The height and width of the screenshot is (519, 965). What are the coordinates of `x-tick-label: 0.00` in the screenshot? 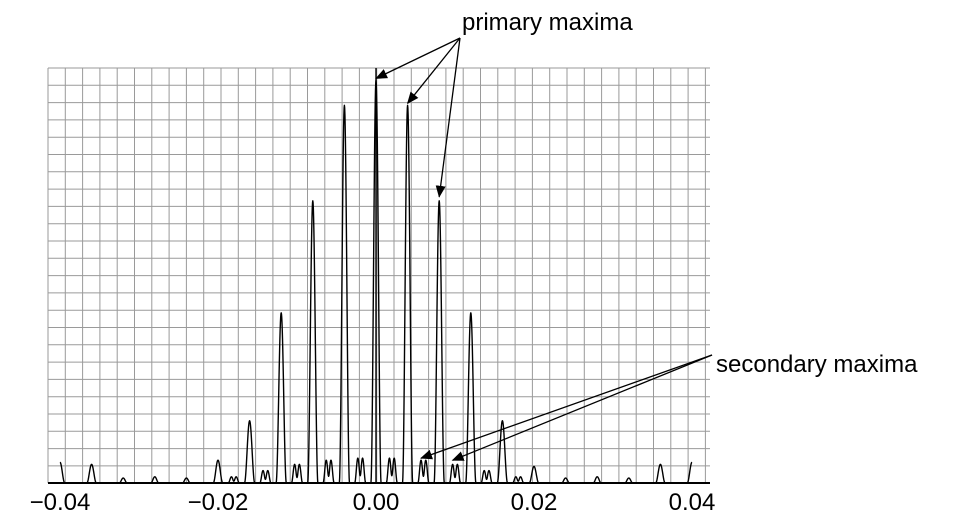 It's located at (376, 502).